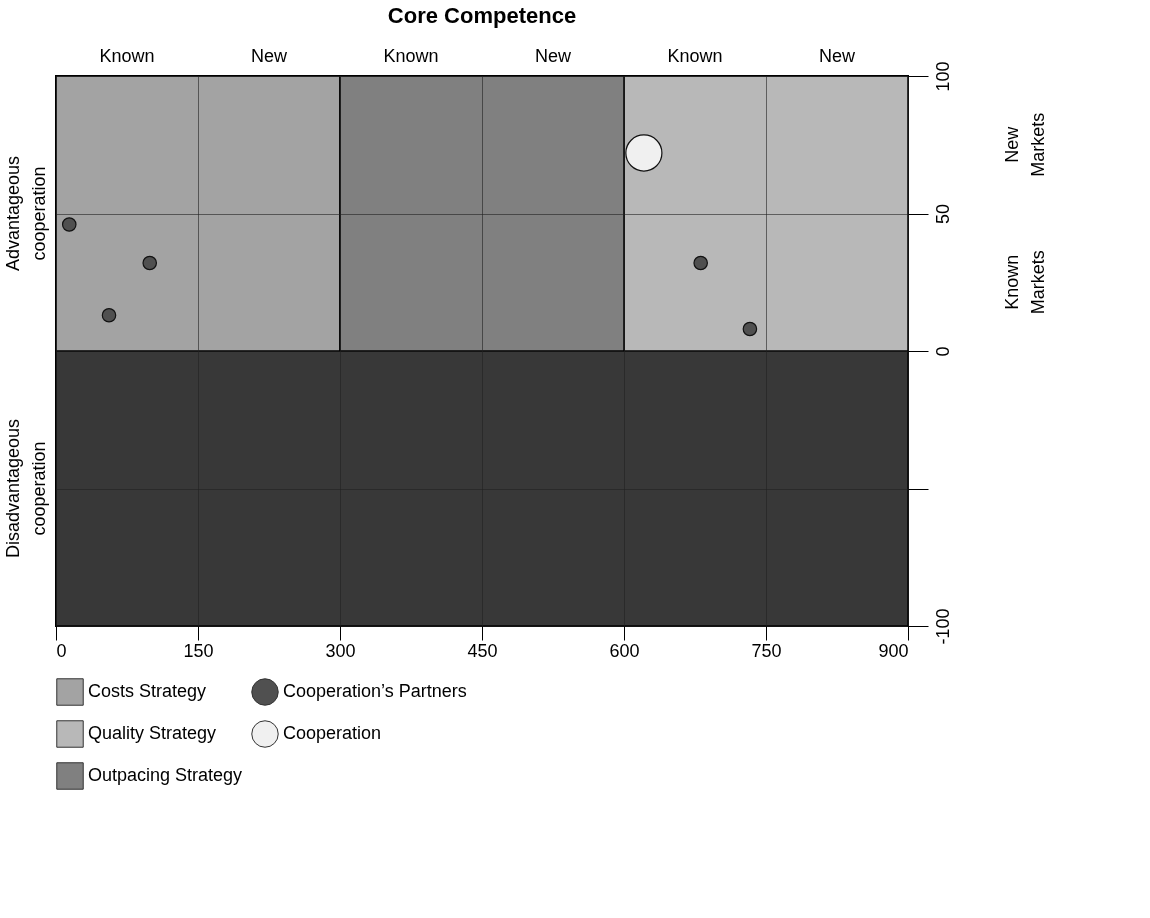 The height and width of the screenshot is (918, 1150). What do you see at coordinates (482, 15) in the screenshot?
I see `chart-title: Core Competence` at bounding box center [482, 15].